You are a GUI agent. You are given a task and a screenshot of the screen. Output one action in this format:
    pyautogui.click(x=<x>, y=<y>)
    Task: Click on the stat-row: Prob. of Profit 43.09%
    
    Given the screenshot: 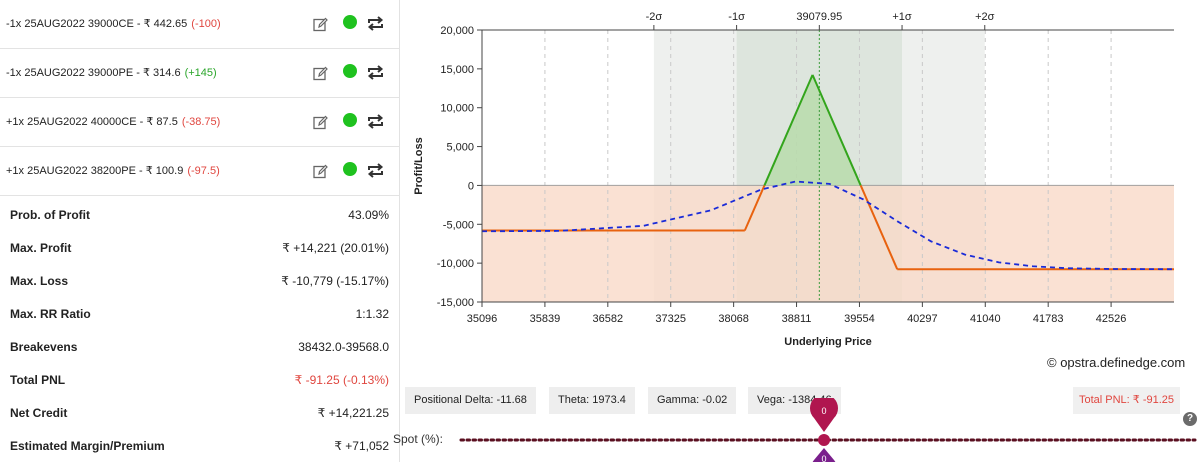 What is the action you would take?
    pyautogui.click(x=200, y=214)
    